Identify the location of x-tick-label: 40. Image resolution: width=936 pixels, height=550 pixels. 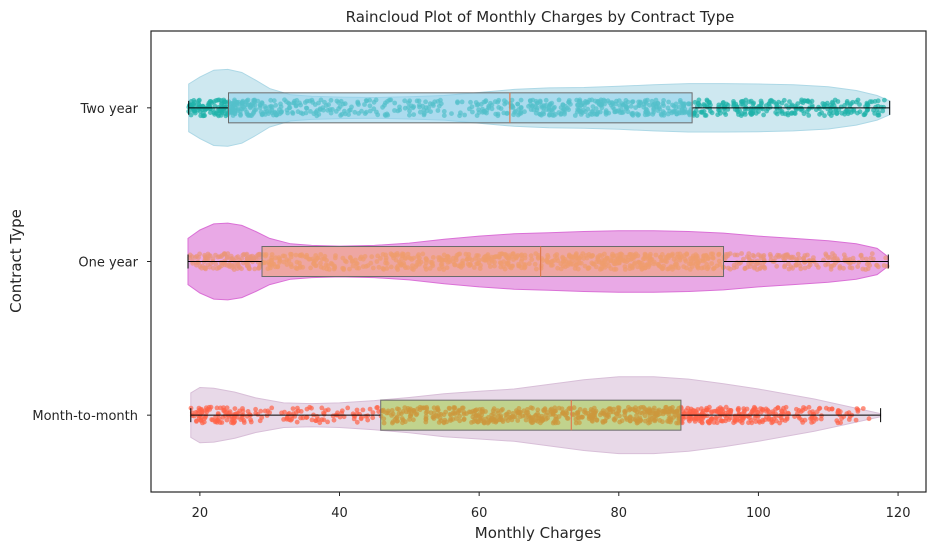
(339, 513).